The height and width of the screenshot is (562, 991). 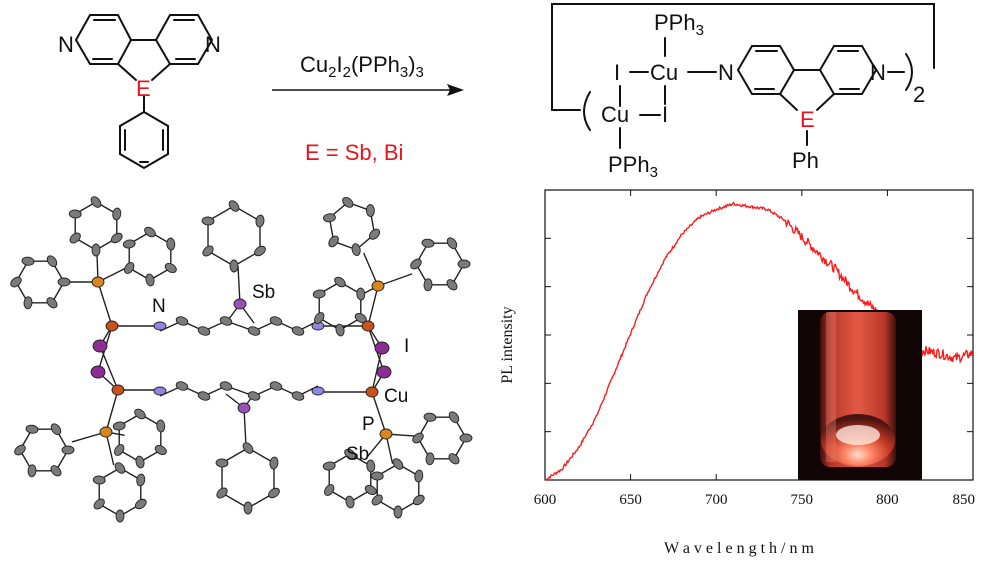 I want to click on ligand-n-left: N, so click(x=66, y=44).